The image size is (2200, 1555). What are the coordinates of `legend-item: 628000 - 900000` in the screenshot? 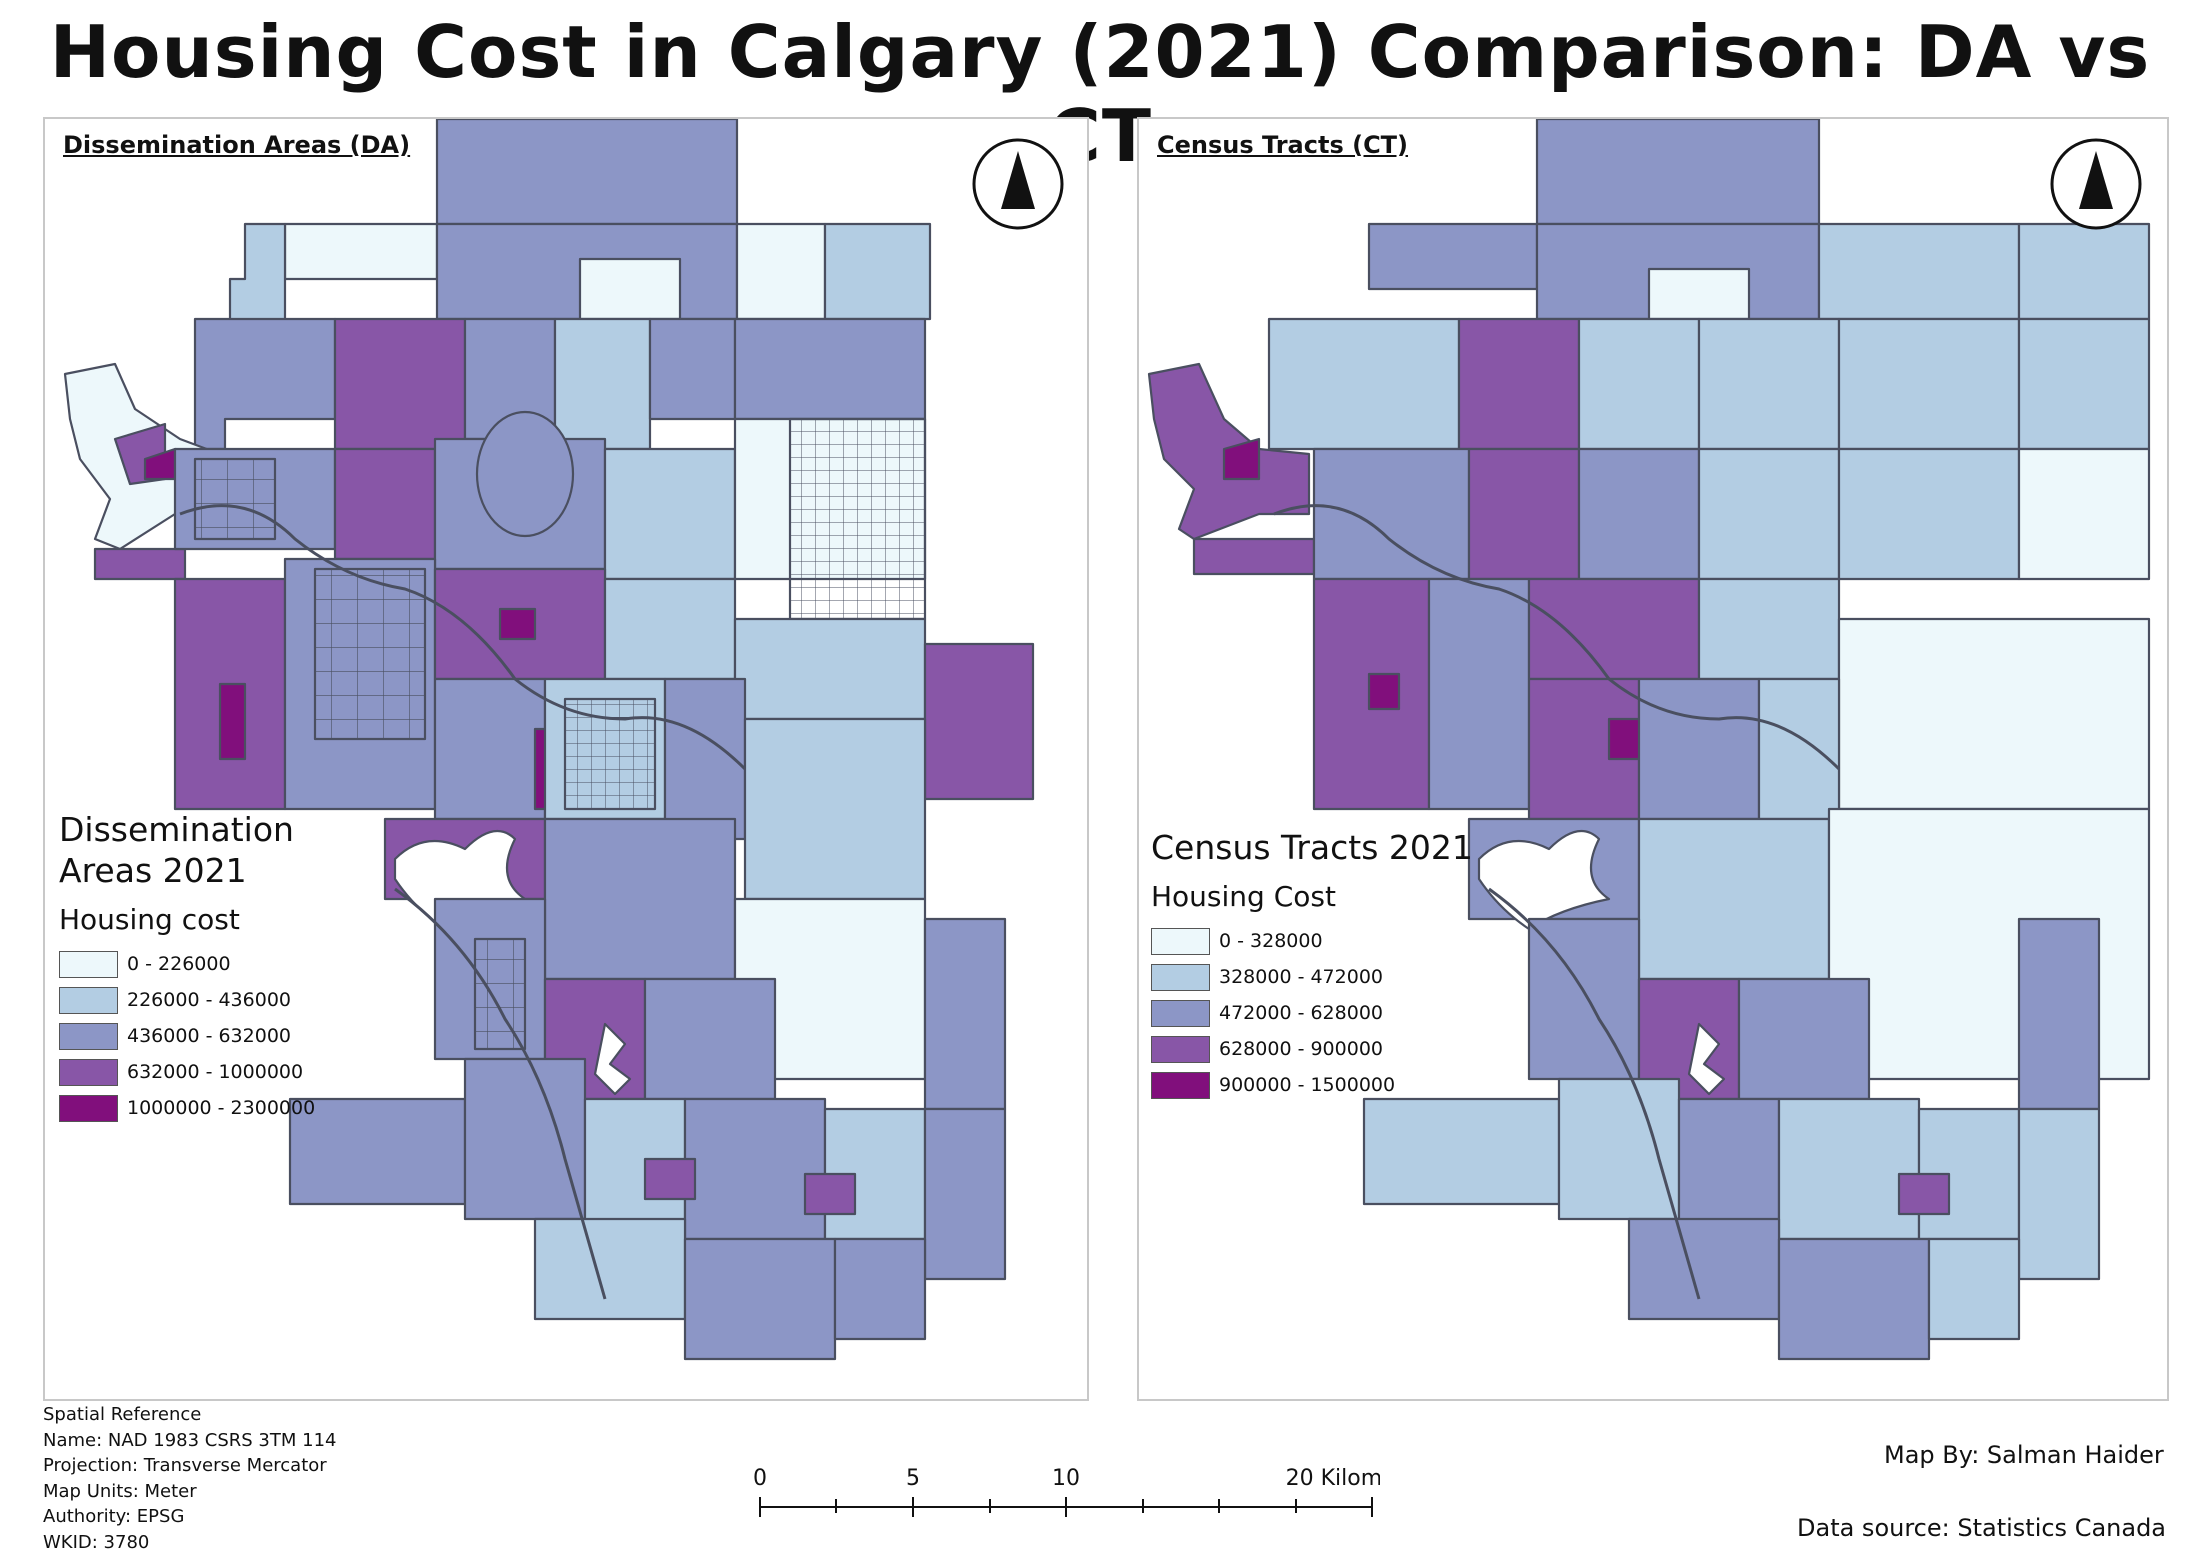 It's located at (1312, 1049).